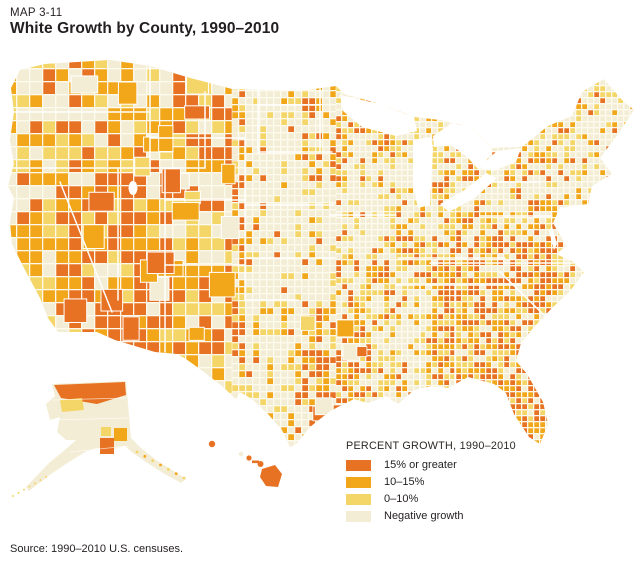 Image resolution: width=640 pixels, height=564 pixels. Describe the element at coordinates (36, 13) in the screenshot. I see `map-number-label: MAP 3-11` at that location.